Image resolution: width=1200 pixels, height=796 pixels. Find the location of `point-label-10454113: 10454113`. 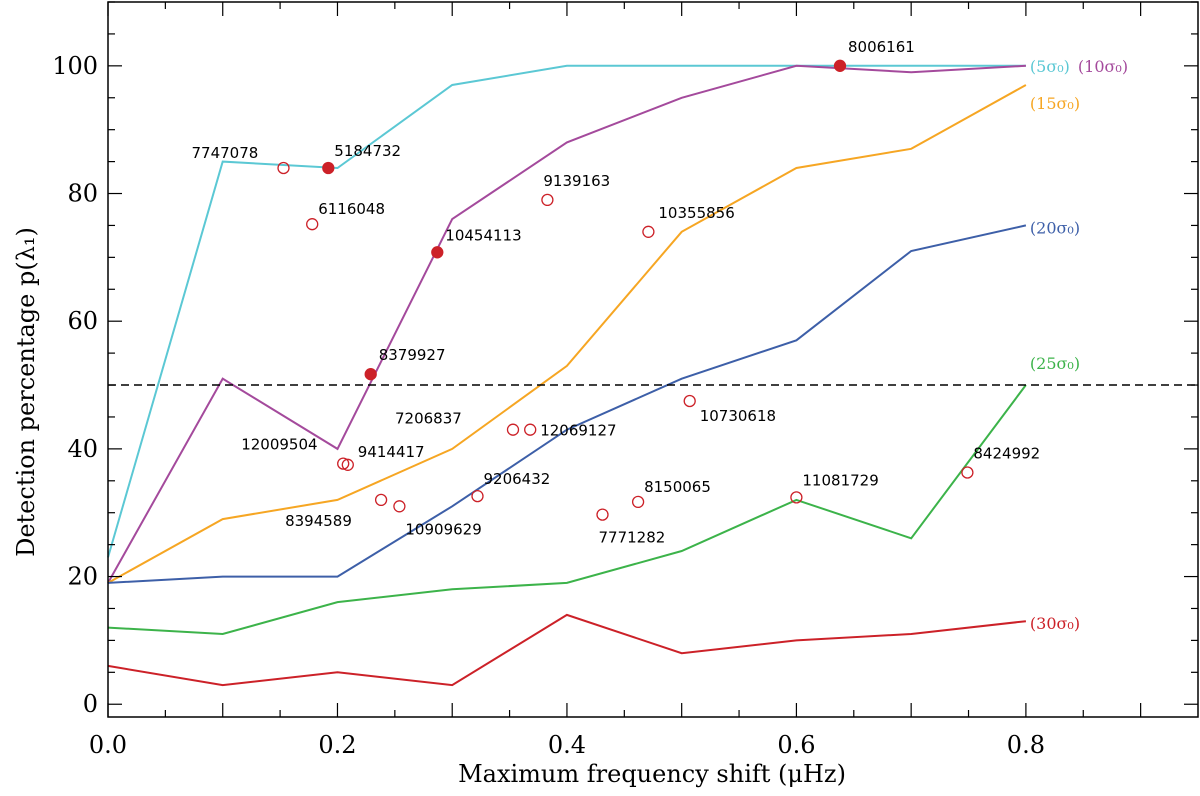

point-label-10454113: 10454113 is located at coordinates (483, 235).